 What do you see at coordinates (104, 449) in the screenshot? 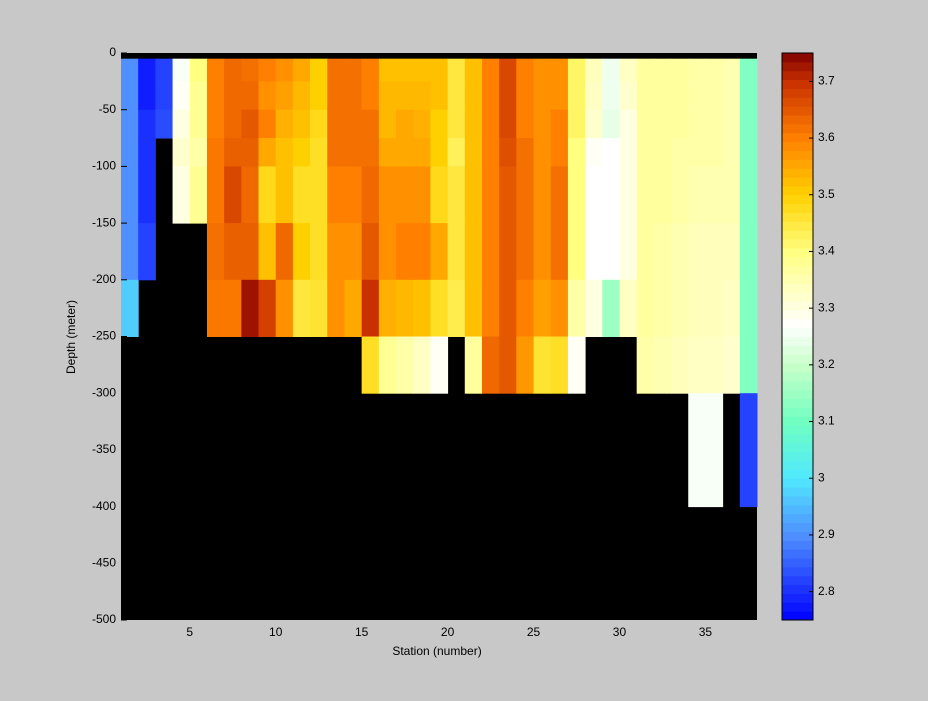
I see `y-tick-label: -350` at bounding box center [104, 449].